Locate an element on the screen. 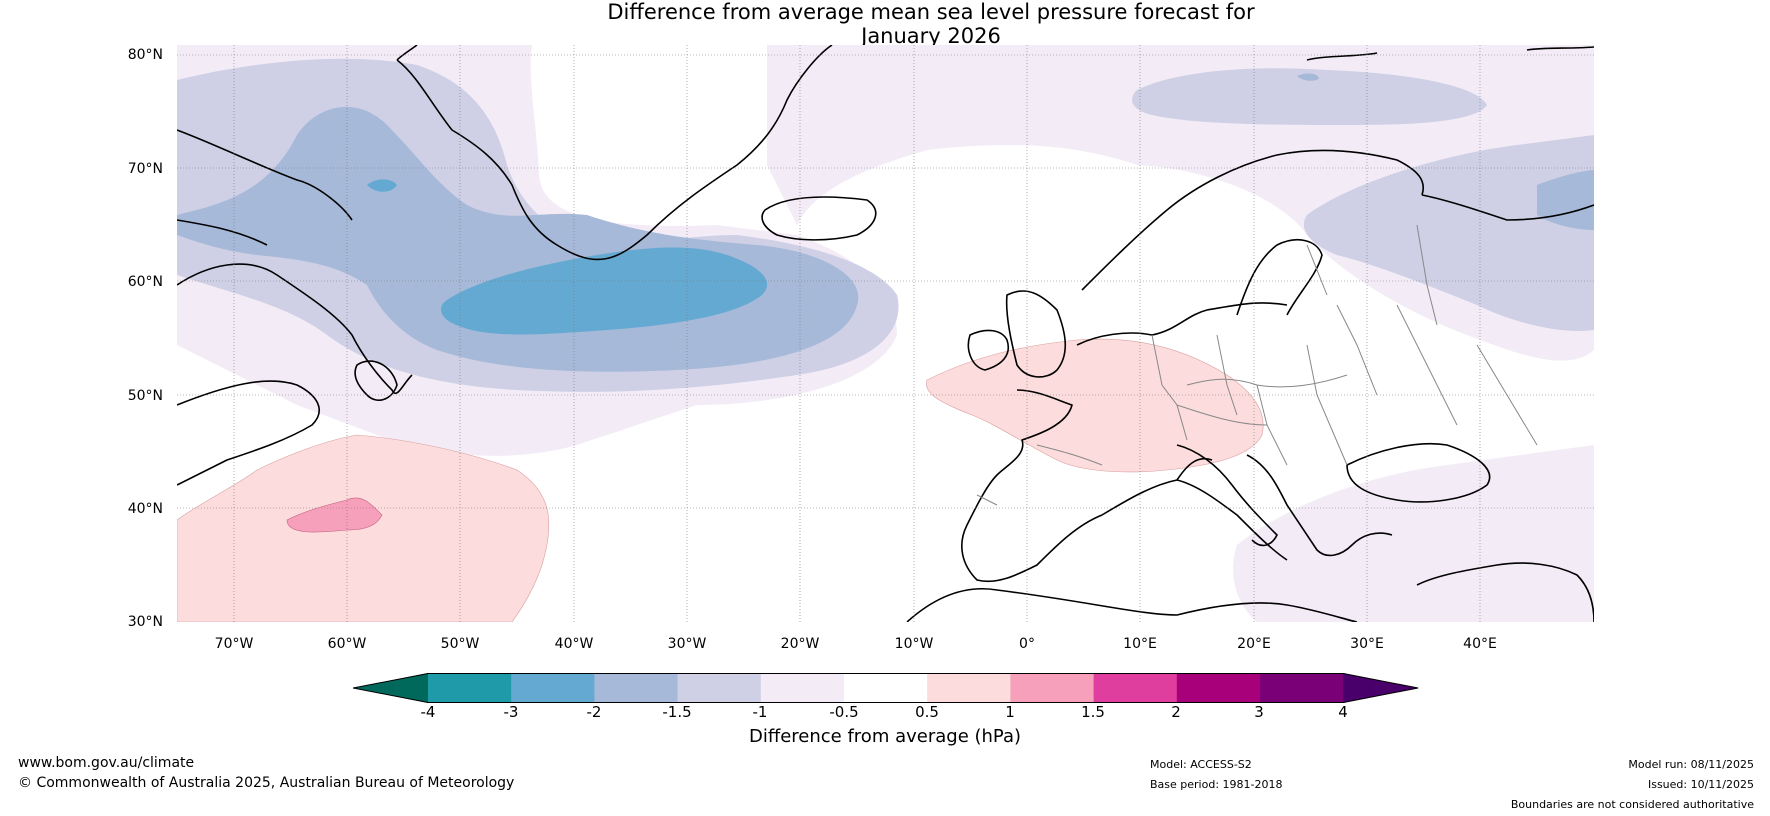 The width and height of the screenshot is (1770, 816). colorbar-segment-lt_-1 is located at coordinates (719, 688).